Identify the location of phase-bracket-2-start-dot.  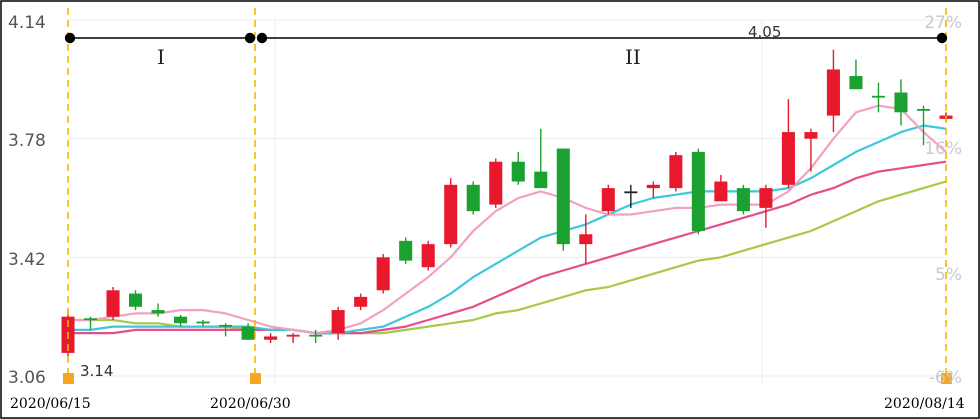
(262, 38).